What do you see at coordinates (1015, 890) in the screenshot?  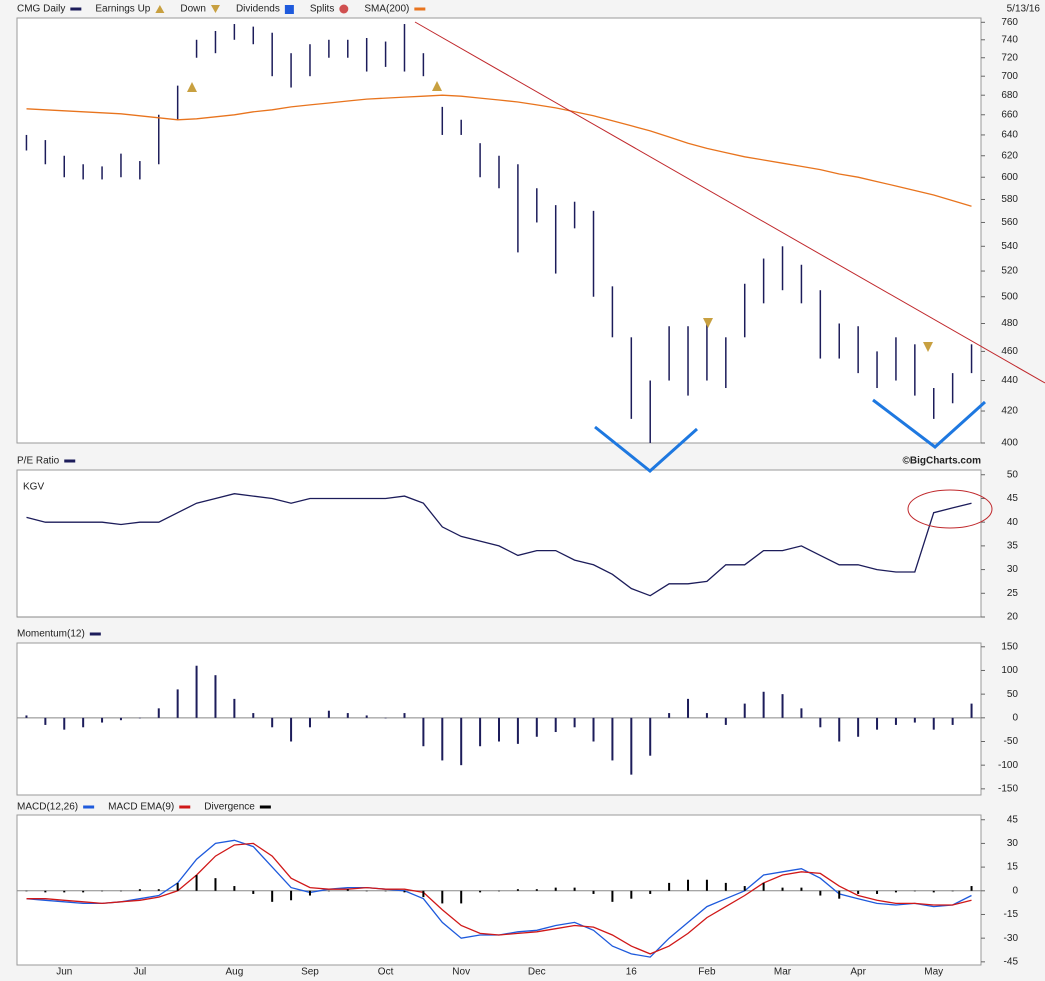 I see `y-tick-label: 0` at bounding box center [1015, 890].